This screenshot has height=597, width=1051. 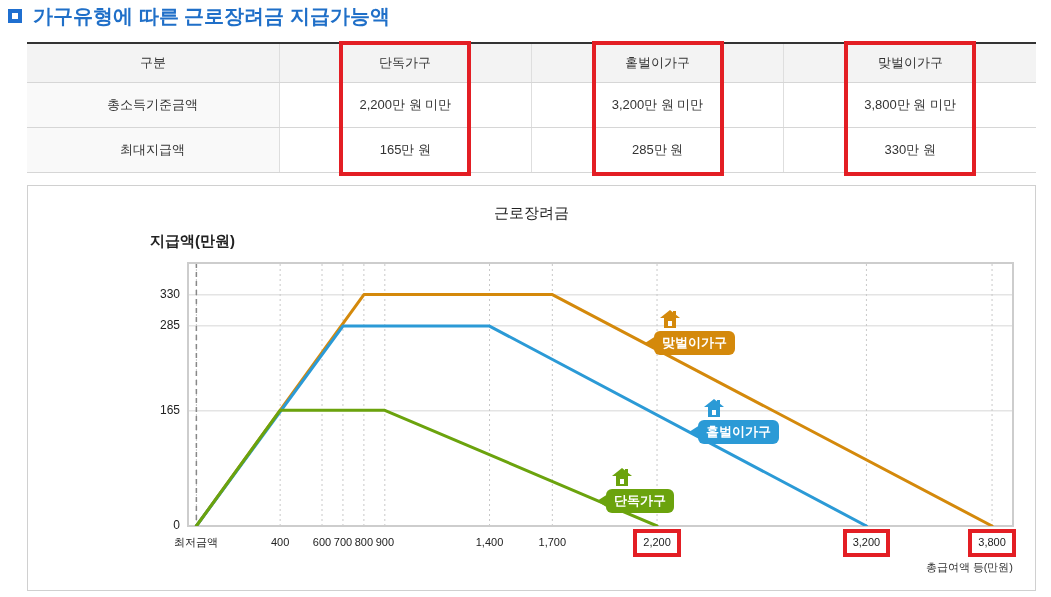 What do you see at coordinates (211, 16) in the screenshot?
I see `text: 가구유형에 따른 근로장려금 지급가능액` at bounding box center [211, 16].